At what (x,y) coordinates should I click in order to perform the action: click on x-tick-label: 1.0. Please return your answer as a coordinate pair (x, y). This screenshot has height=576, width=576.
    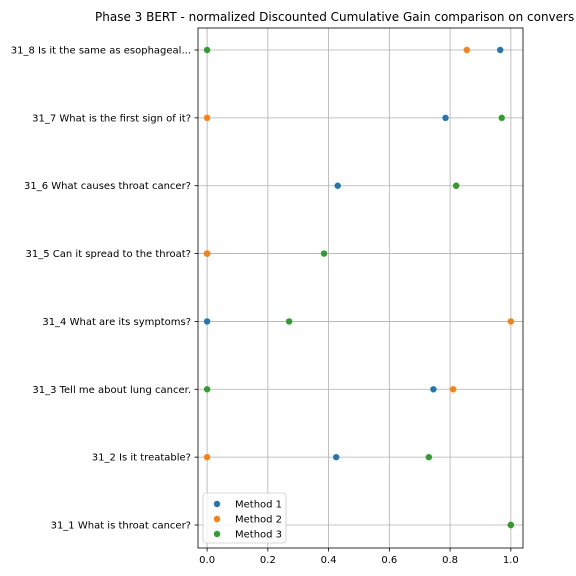
    Looking at the image, I should click on (511, 560).